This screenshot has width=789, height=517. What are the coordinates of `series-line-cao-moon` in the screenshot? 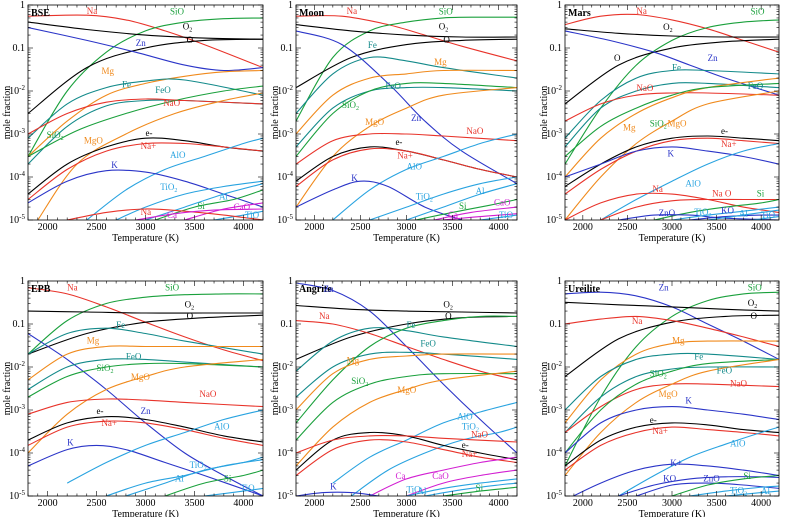 It's located at (475, 213).